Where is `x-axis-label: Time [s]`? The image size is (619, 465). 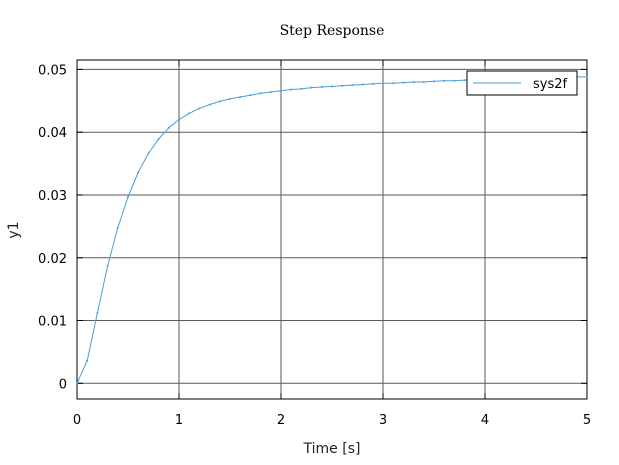 x-axis-label: Time [s] is located at coordinates (332, 449).